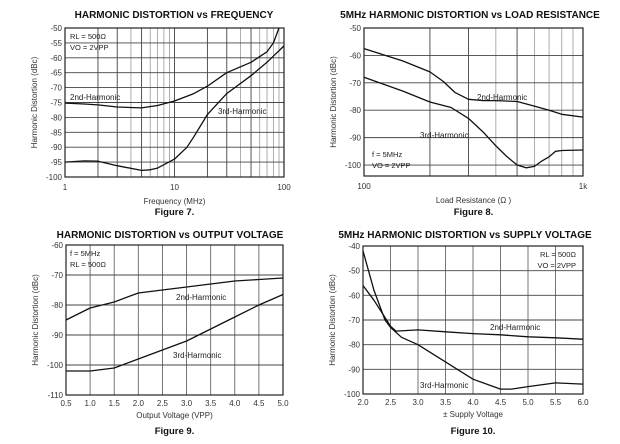 This screenshot has width=620, height=444. I want to click on x-tick-label: 5.5, so click(556, 402).